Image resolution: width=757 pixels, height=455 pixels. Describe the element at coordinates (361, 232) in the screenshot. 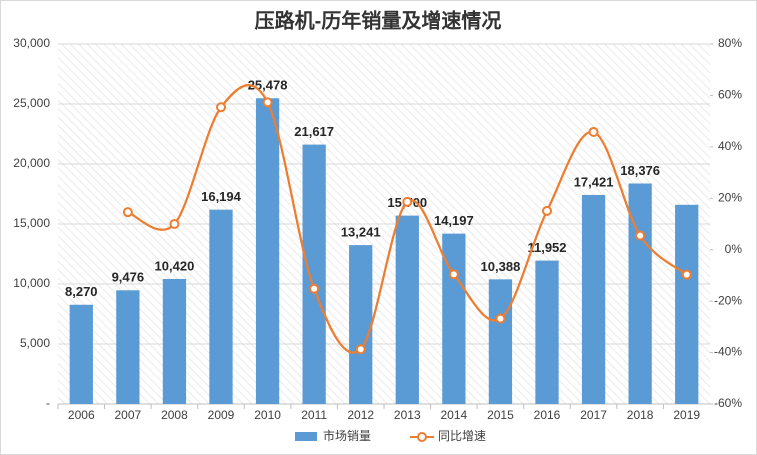

I see `value-label: 13,241` at that location.